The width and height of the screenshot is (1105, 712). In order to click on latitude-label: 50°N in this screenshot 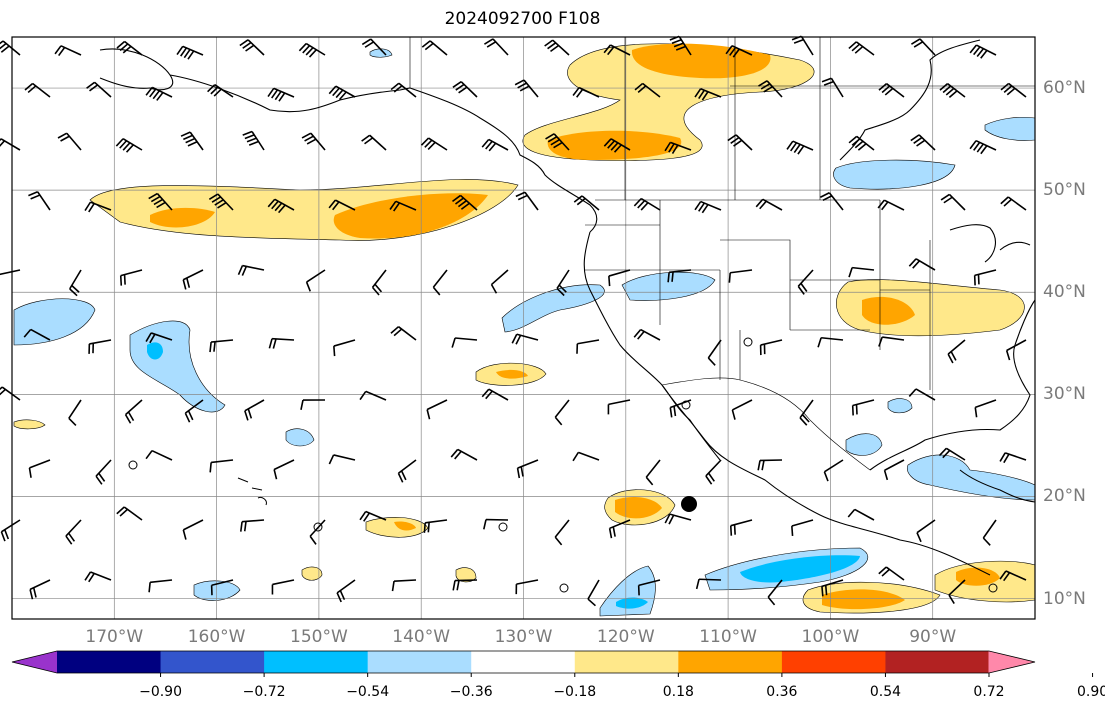, I will do `click(1064, 190)`.